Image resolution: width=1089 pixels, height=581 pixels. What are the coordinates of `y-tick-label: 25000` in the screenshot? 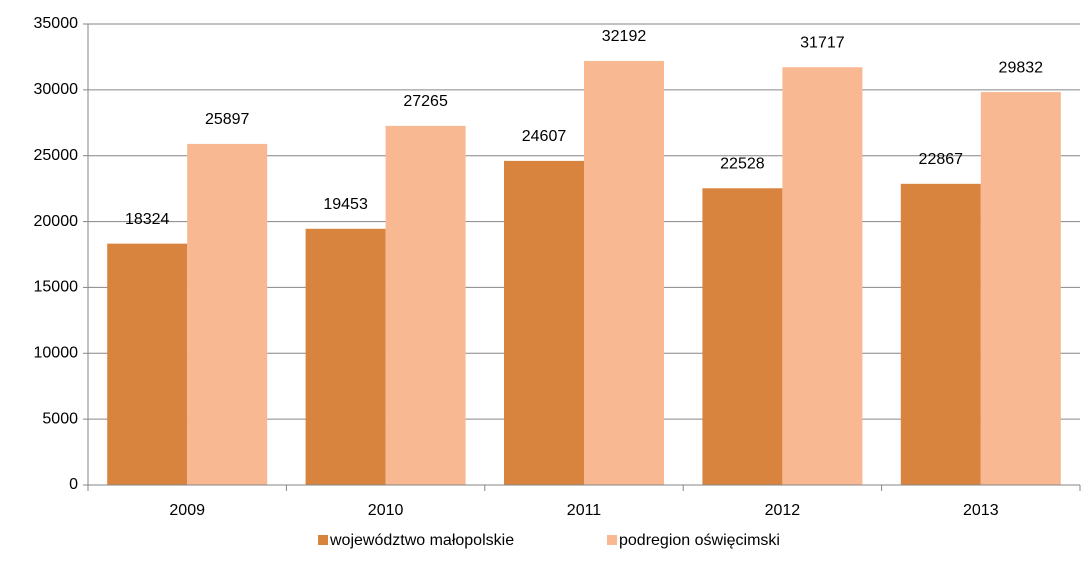 It's located at (56, 155).